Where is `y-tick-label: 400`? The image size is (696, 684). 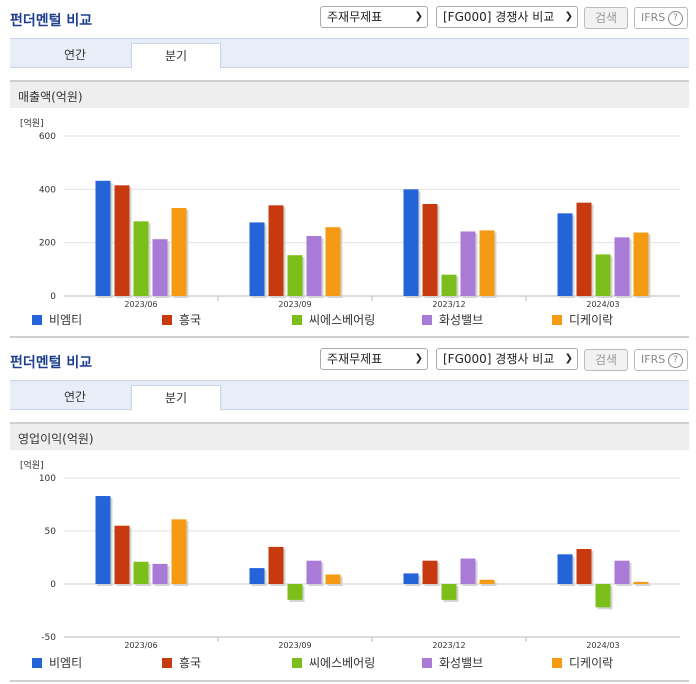 y-tick-label: 400 is located at coordinates (47, 190).